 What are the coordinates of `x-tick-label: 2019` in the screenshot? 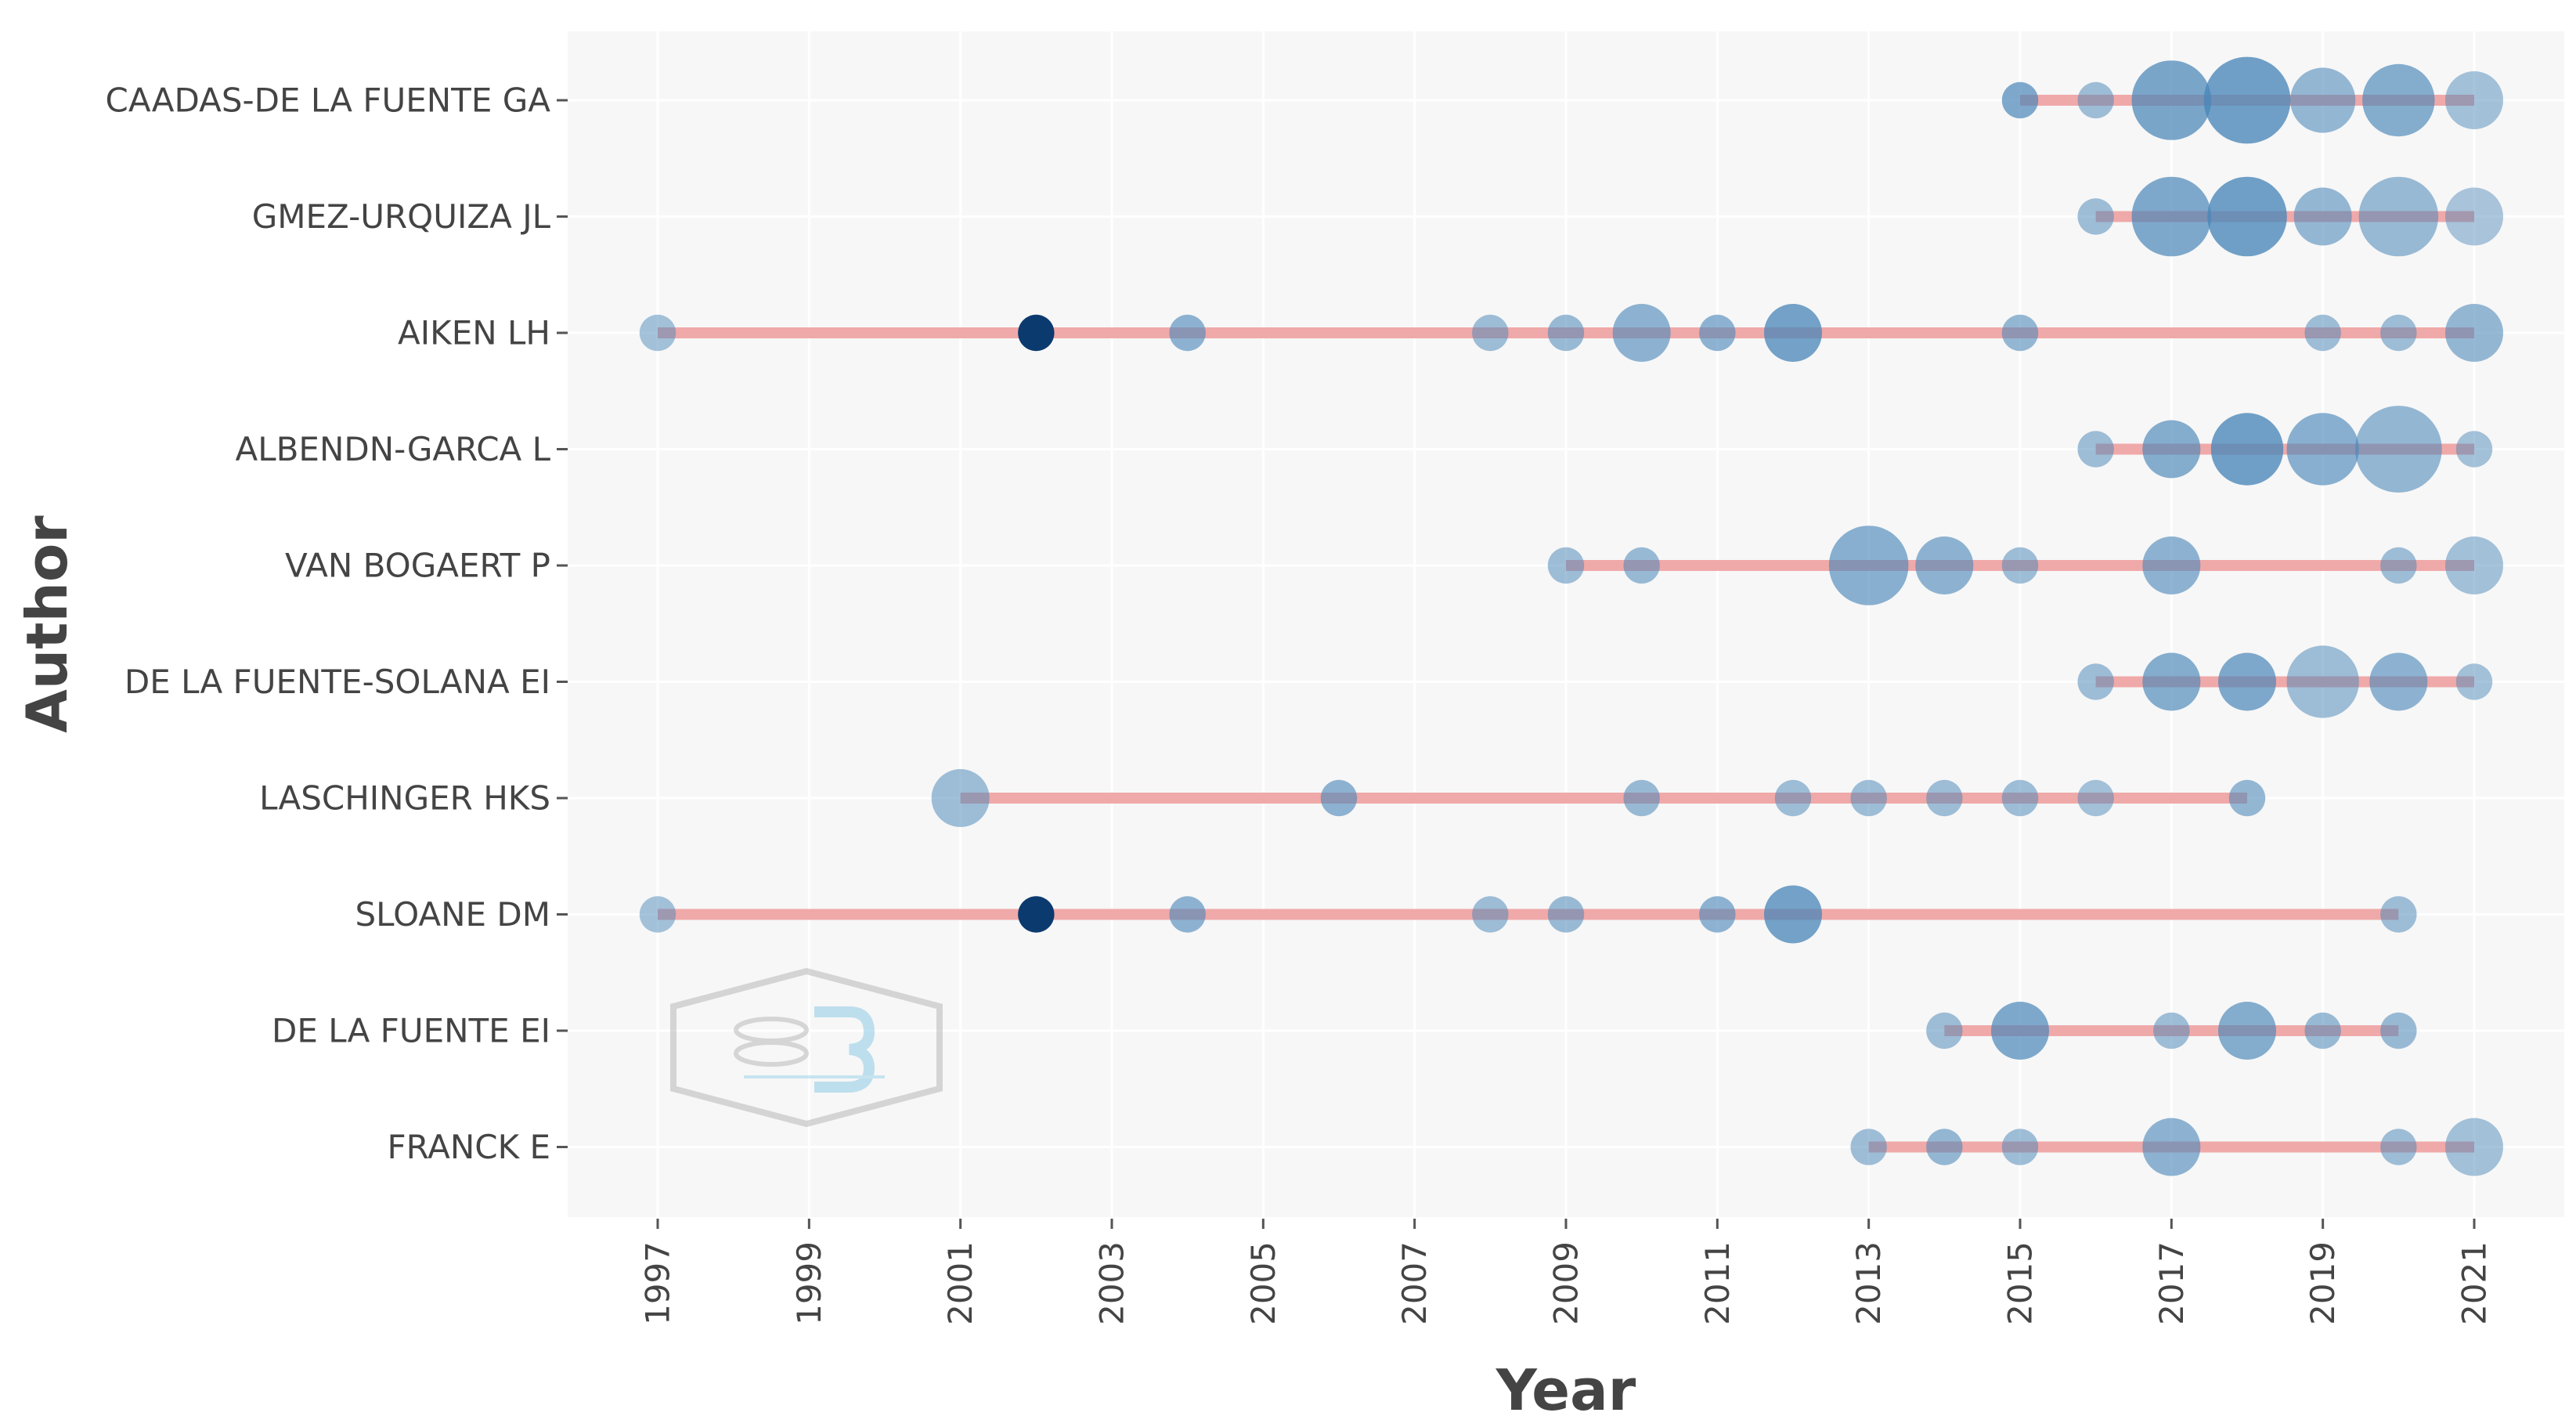 It's located at (2323, 1283).